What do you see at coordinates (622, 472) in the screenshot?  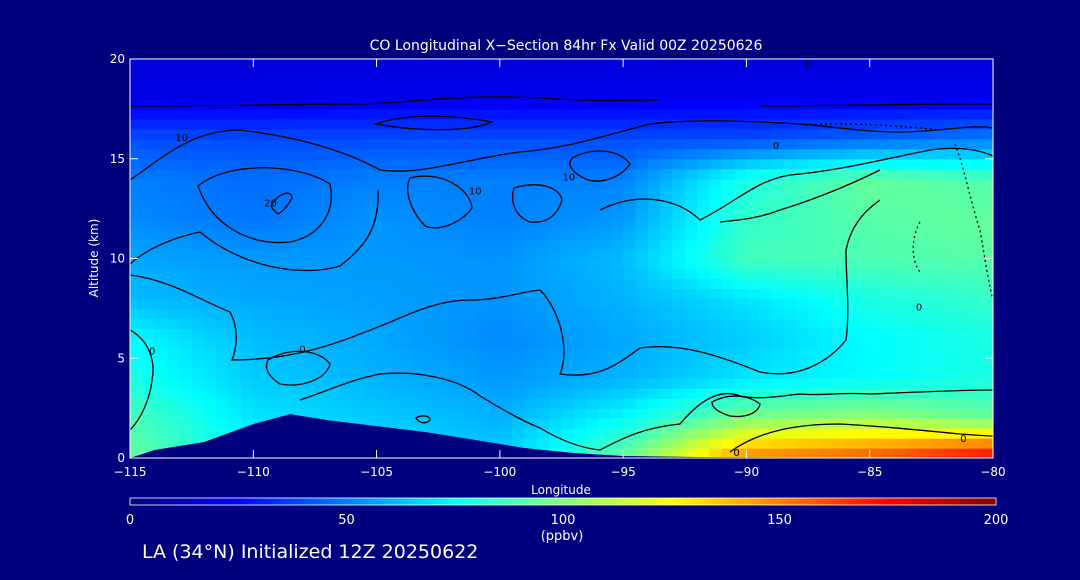 I see `x-tick-label: −95` at bounding box center [622, 472].